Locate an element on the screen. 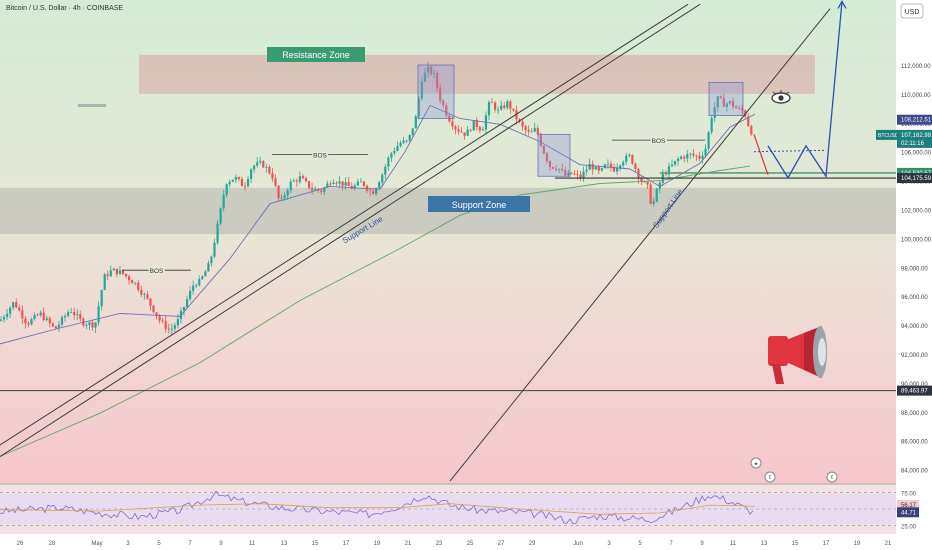 The image size is (932, 550). drawing-handle is located at coordinates (92, 105).